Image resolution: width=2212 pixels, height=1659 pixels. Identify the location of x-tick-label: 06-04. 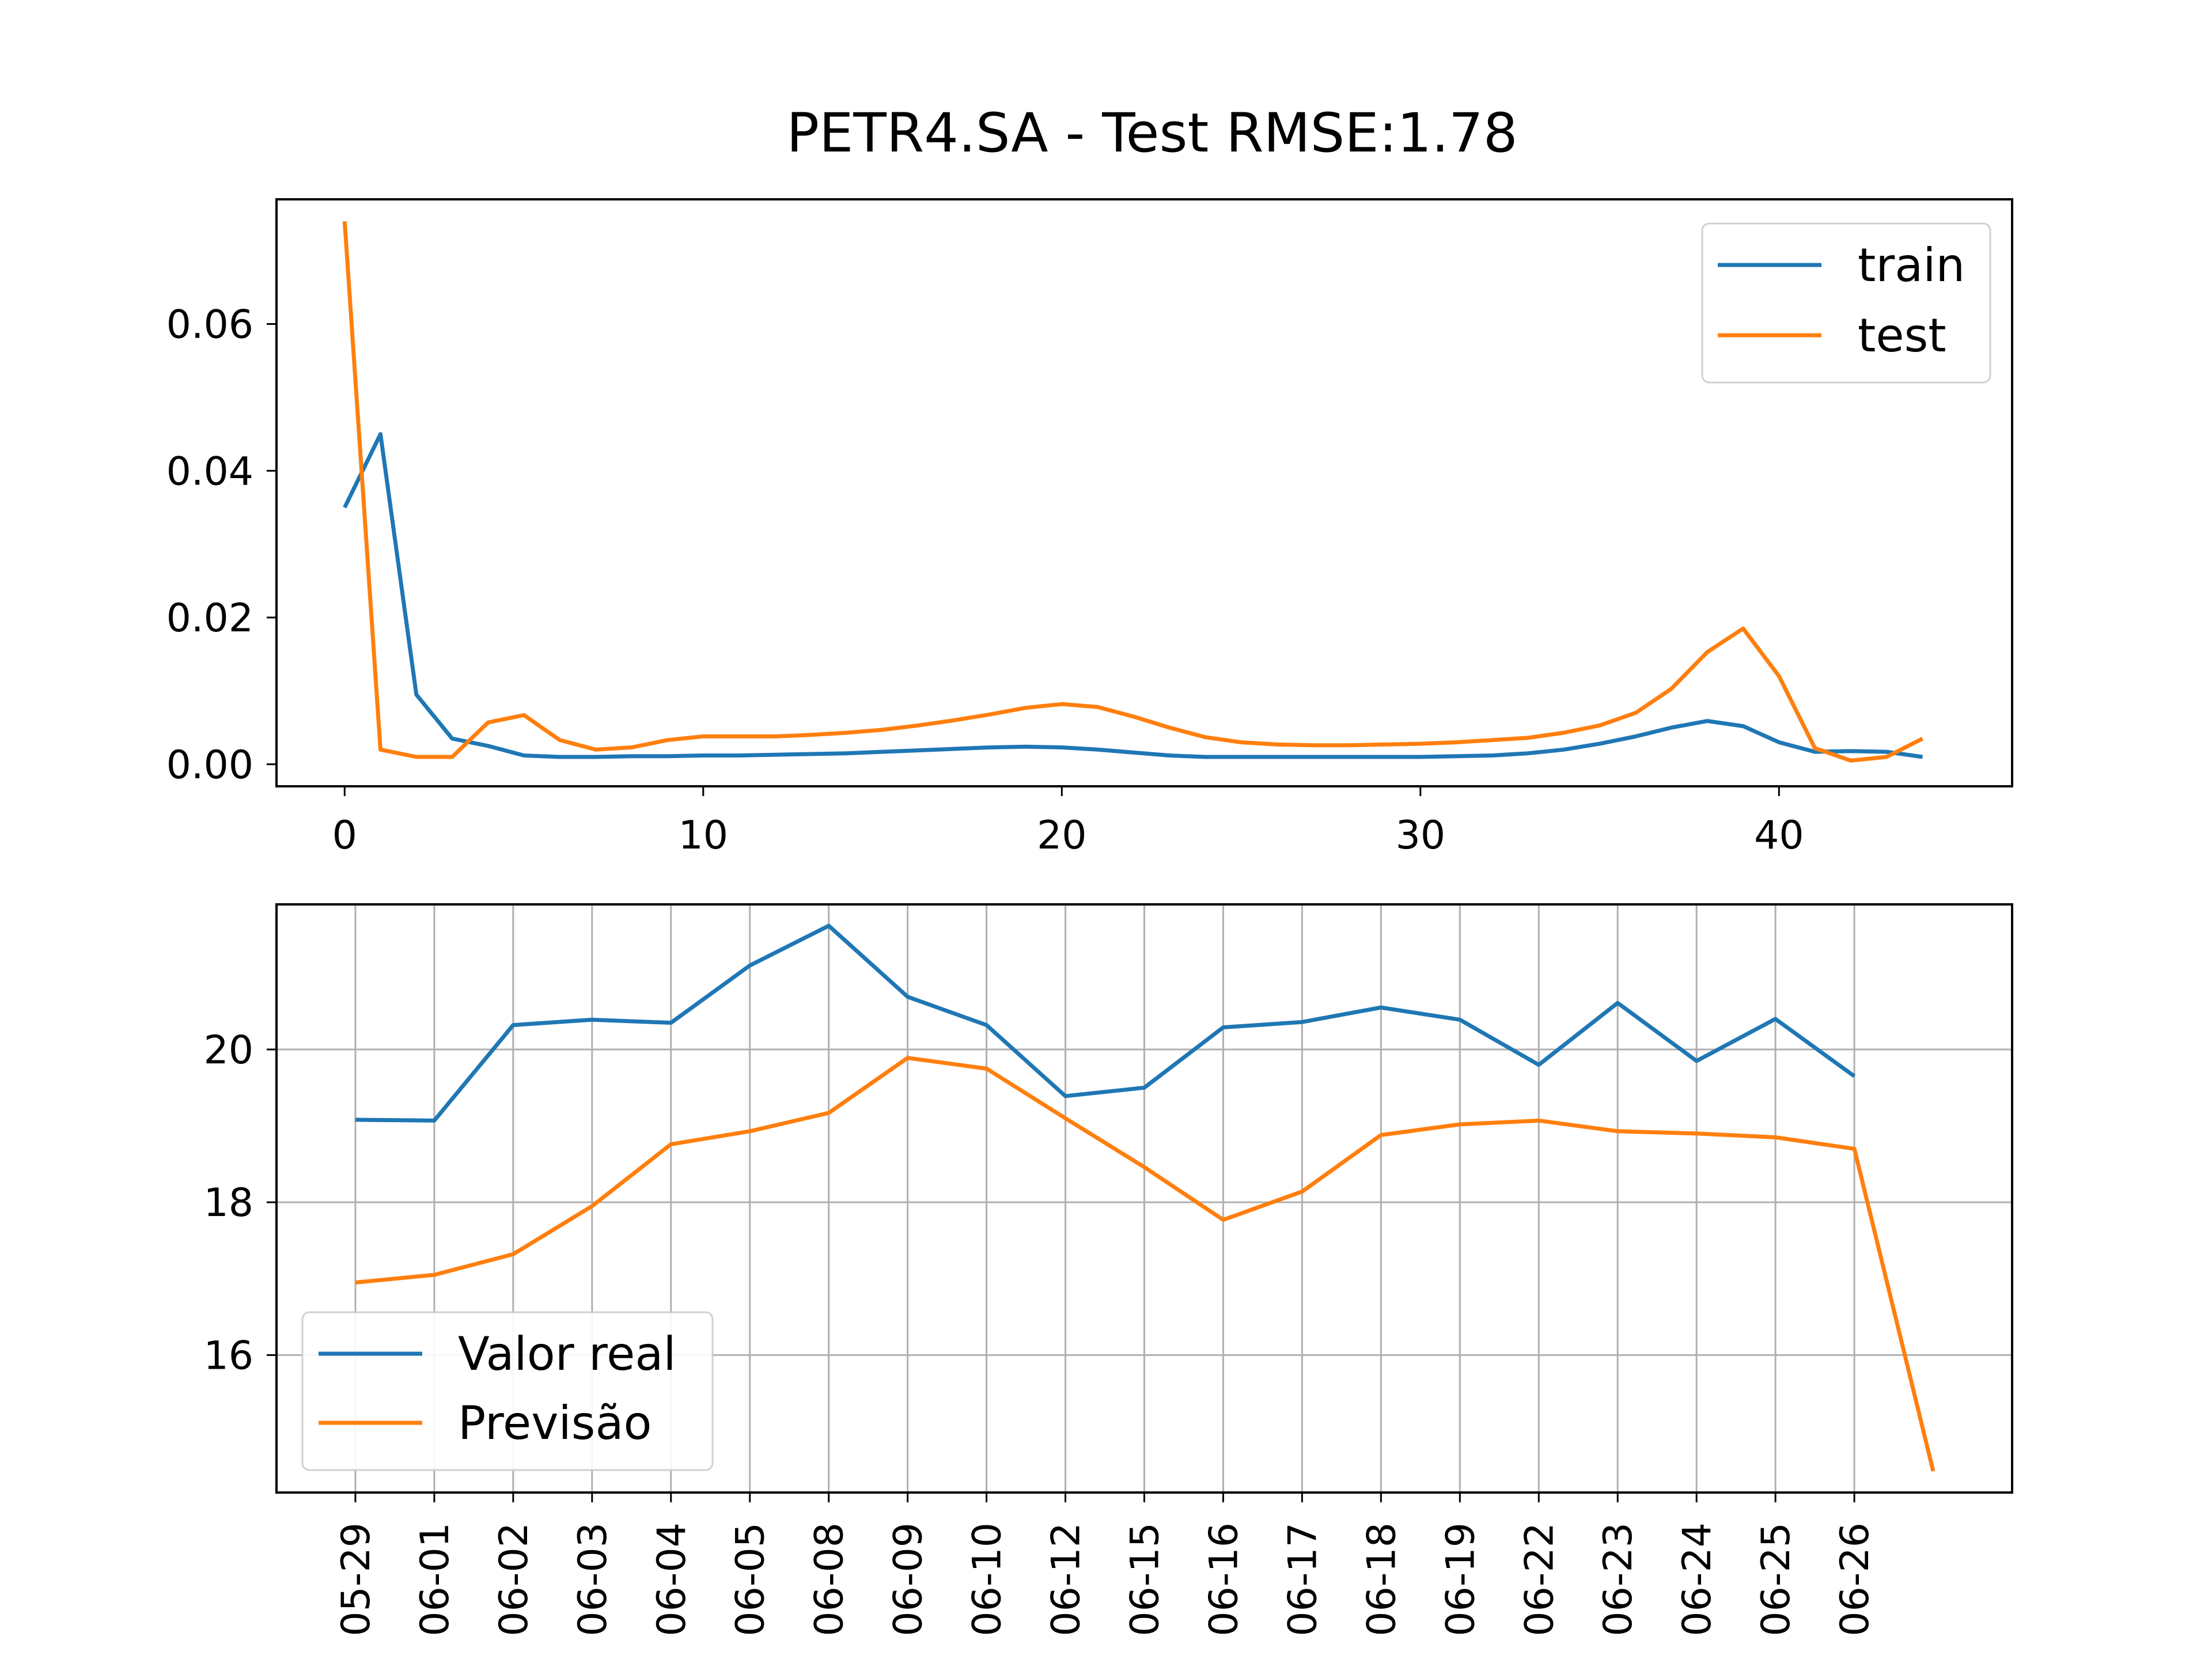
(672, 1579).